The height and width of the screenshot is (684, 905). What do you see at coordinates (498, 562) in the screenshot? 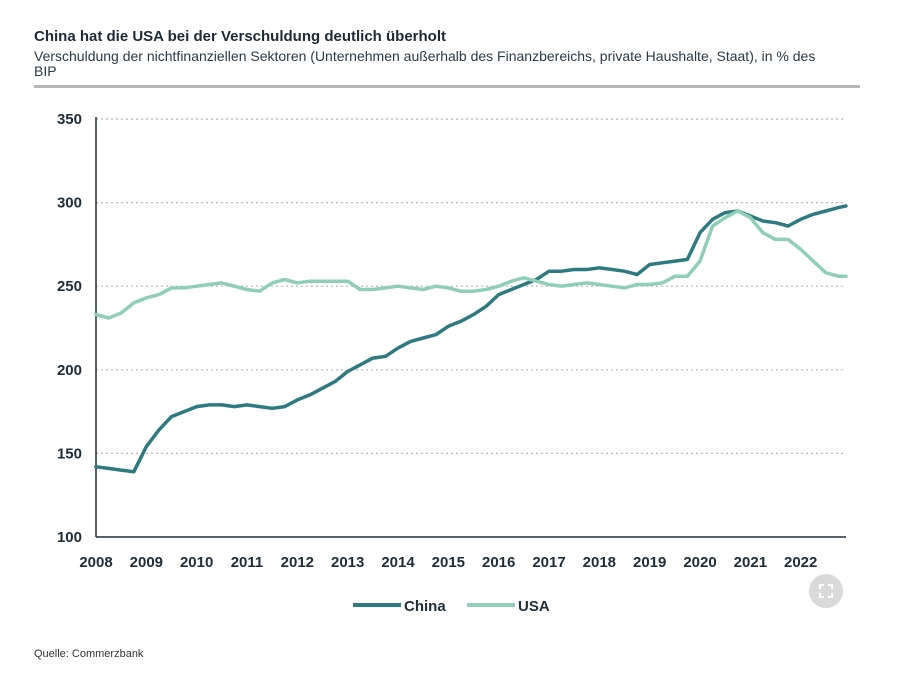
I see `x-tick-label: 2016` at bounding box center [498, 562].